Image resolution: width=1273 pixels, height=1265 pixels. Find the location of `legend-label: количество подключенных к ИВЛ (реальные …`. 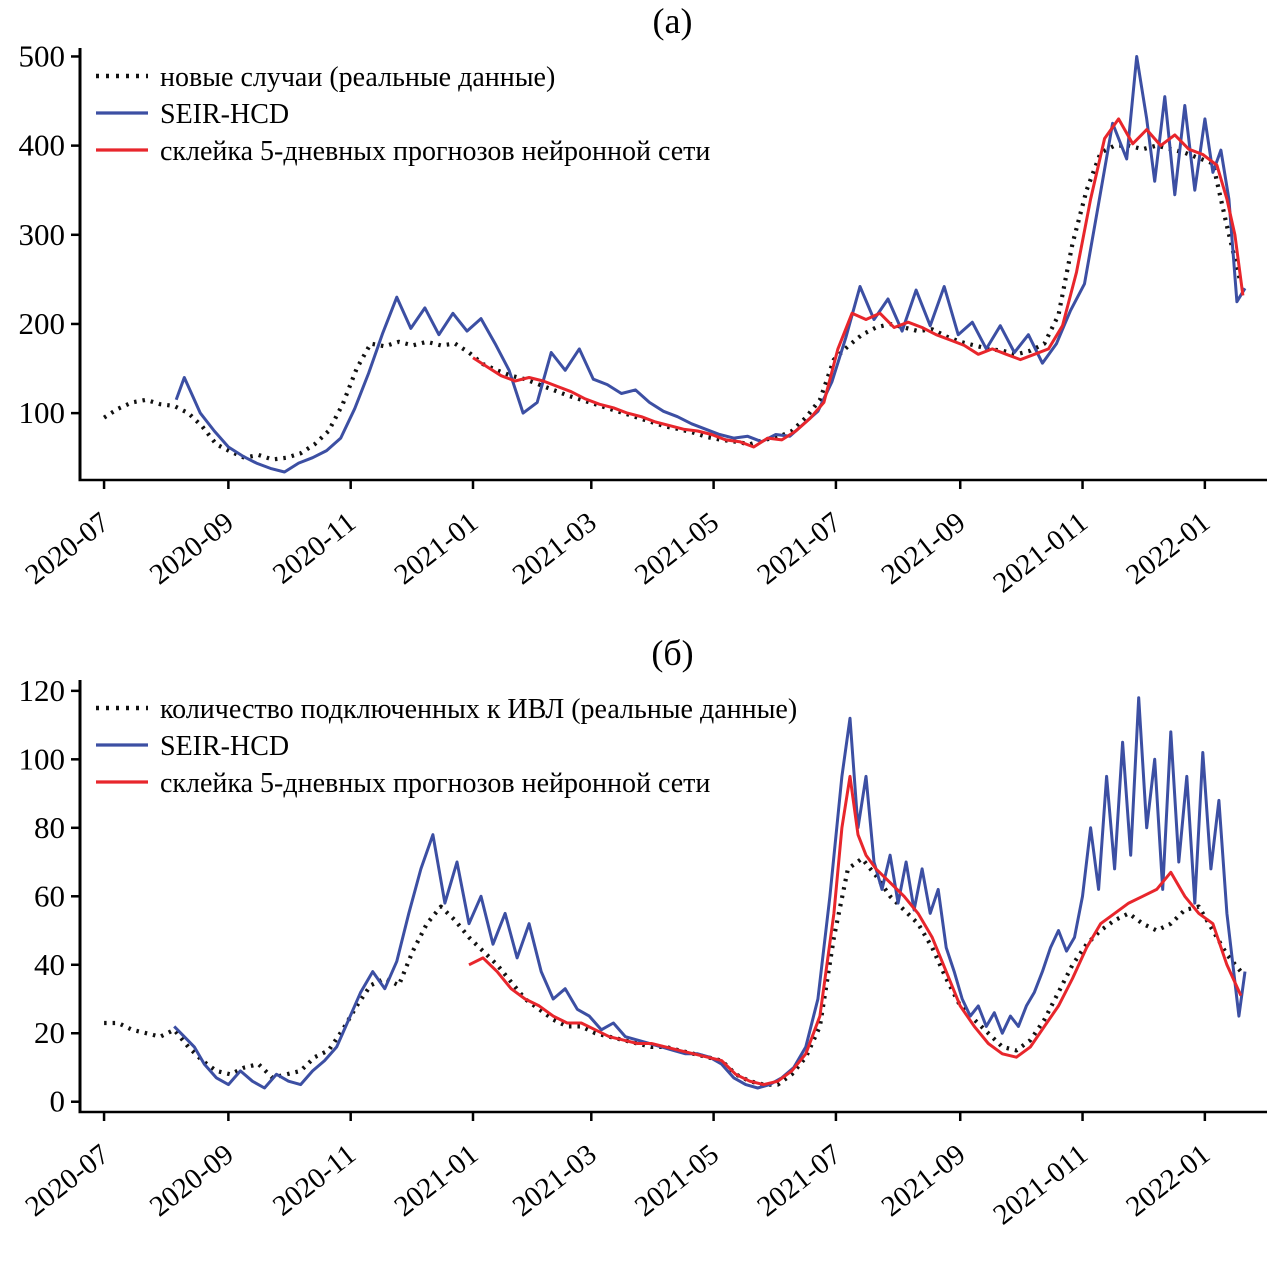

legend-label: количество подключенных к ИВЛ (реальные … is located at coordinates (478, 709).